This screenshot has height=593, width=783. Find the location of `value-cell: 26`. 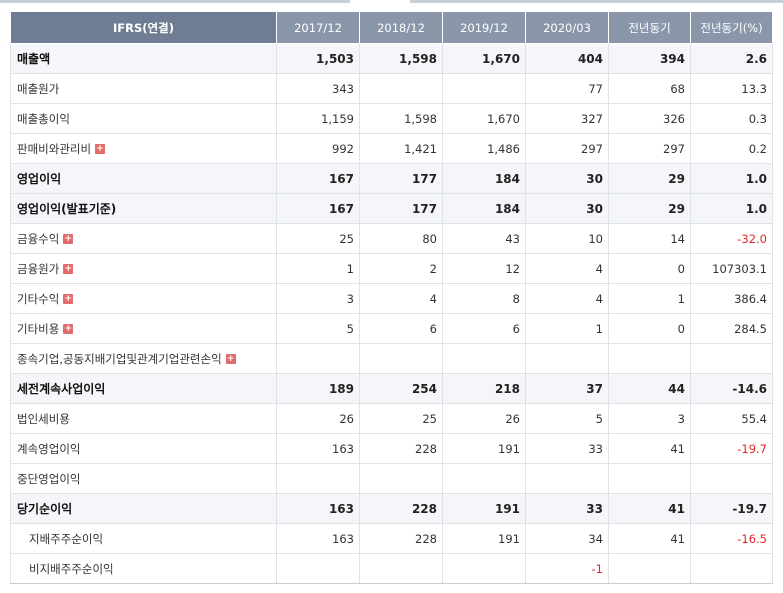

value-cell: 26 is located at coordinates (318, 418).